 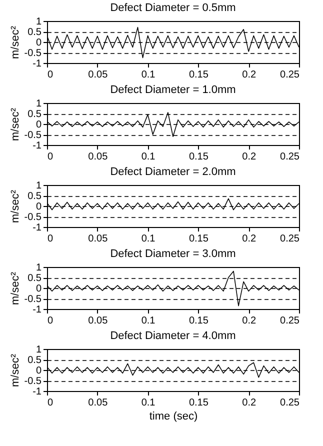 I want to click on chart-title: Defect Diameter = 0.5mm, so click(x=173, y=8).